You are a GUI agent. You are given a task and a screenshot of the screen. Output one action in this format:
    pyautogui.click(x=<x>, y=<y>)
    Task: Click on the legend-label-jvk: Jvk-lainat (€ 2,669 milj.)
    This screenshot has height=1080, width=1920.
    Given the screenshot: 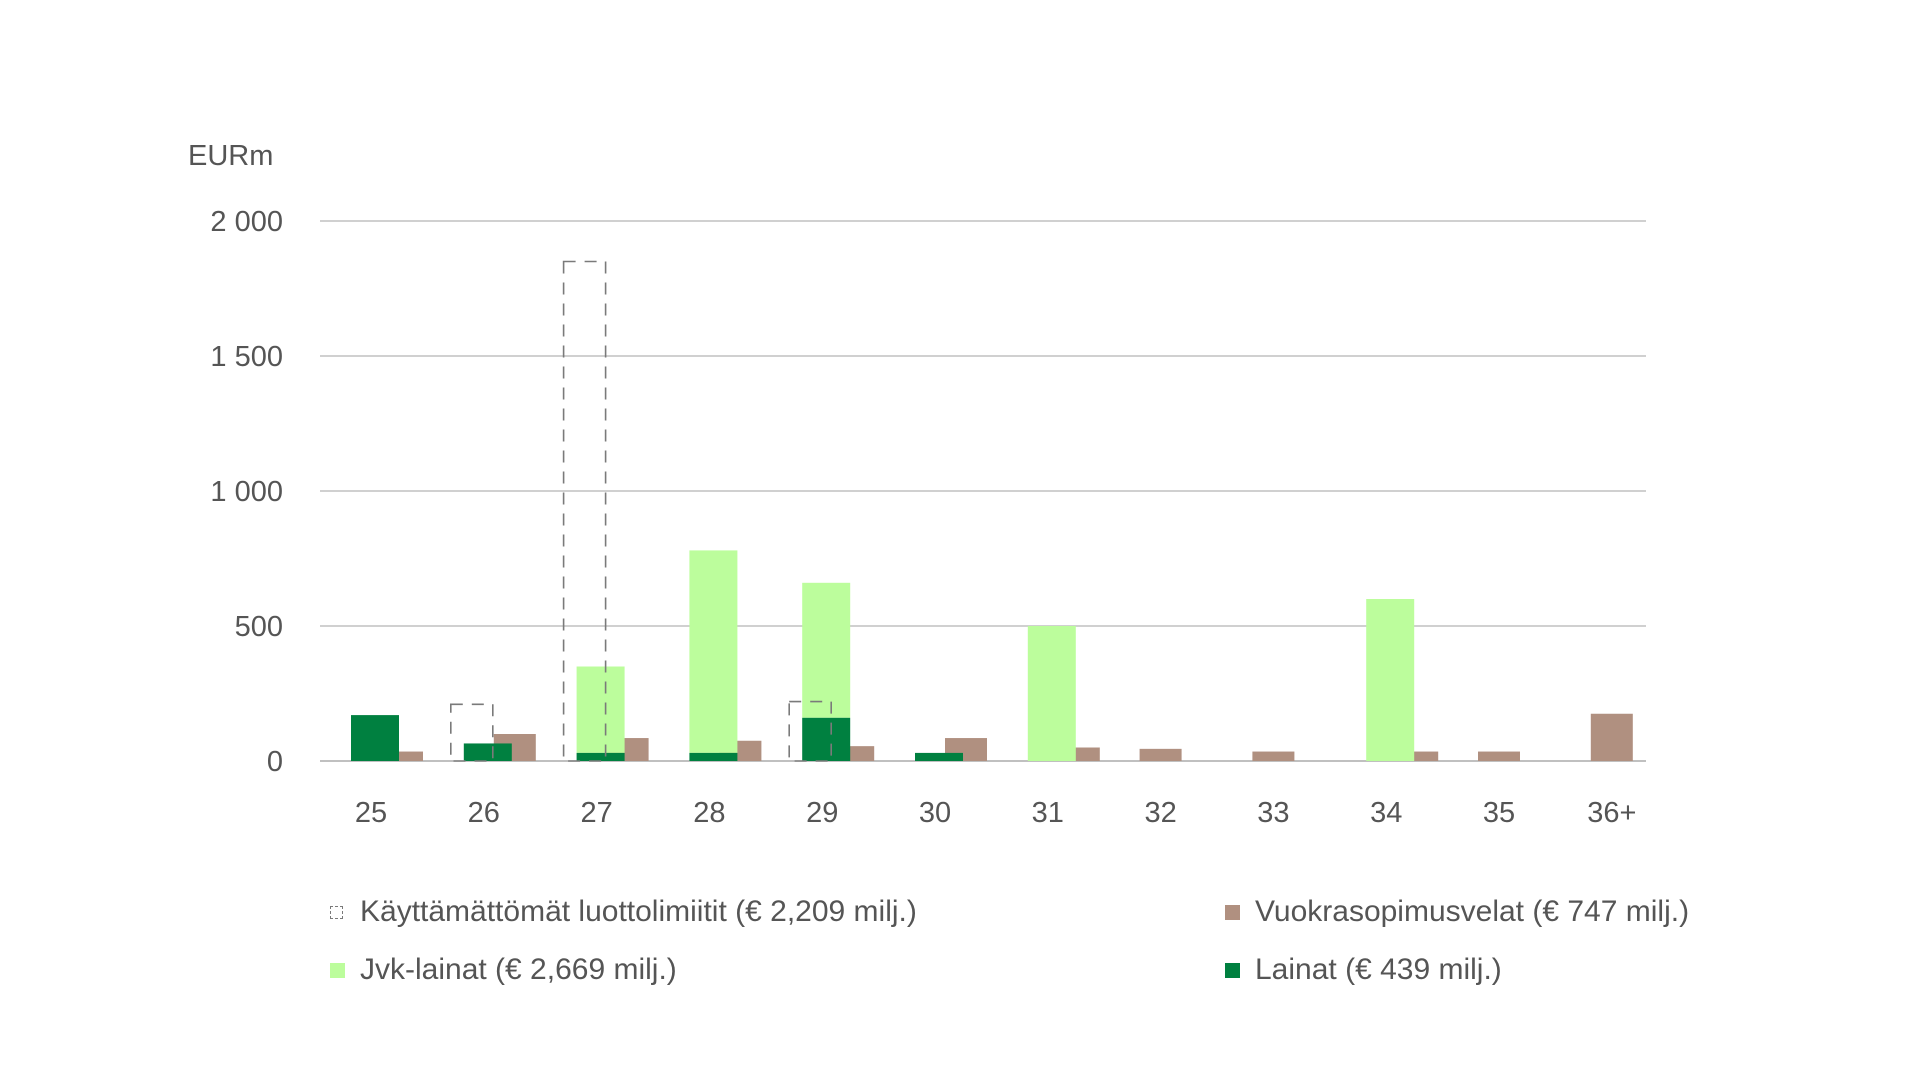 What is the action you would take?
    pyautogui.click(x=518, y=969)
    